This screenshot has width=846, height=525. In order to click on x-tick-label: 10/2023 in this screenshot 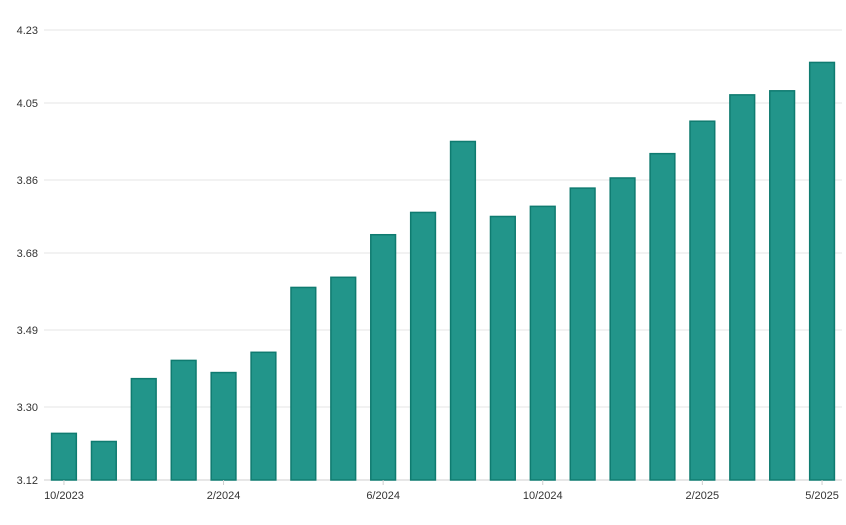, I will do `click(64, 496)`.